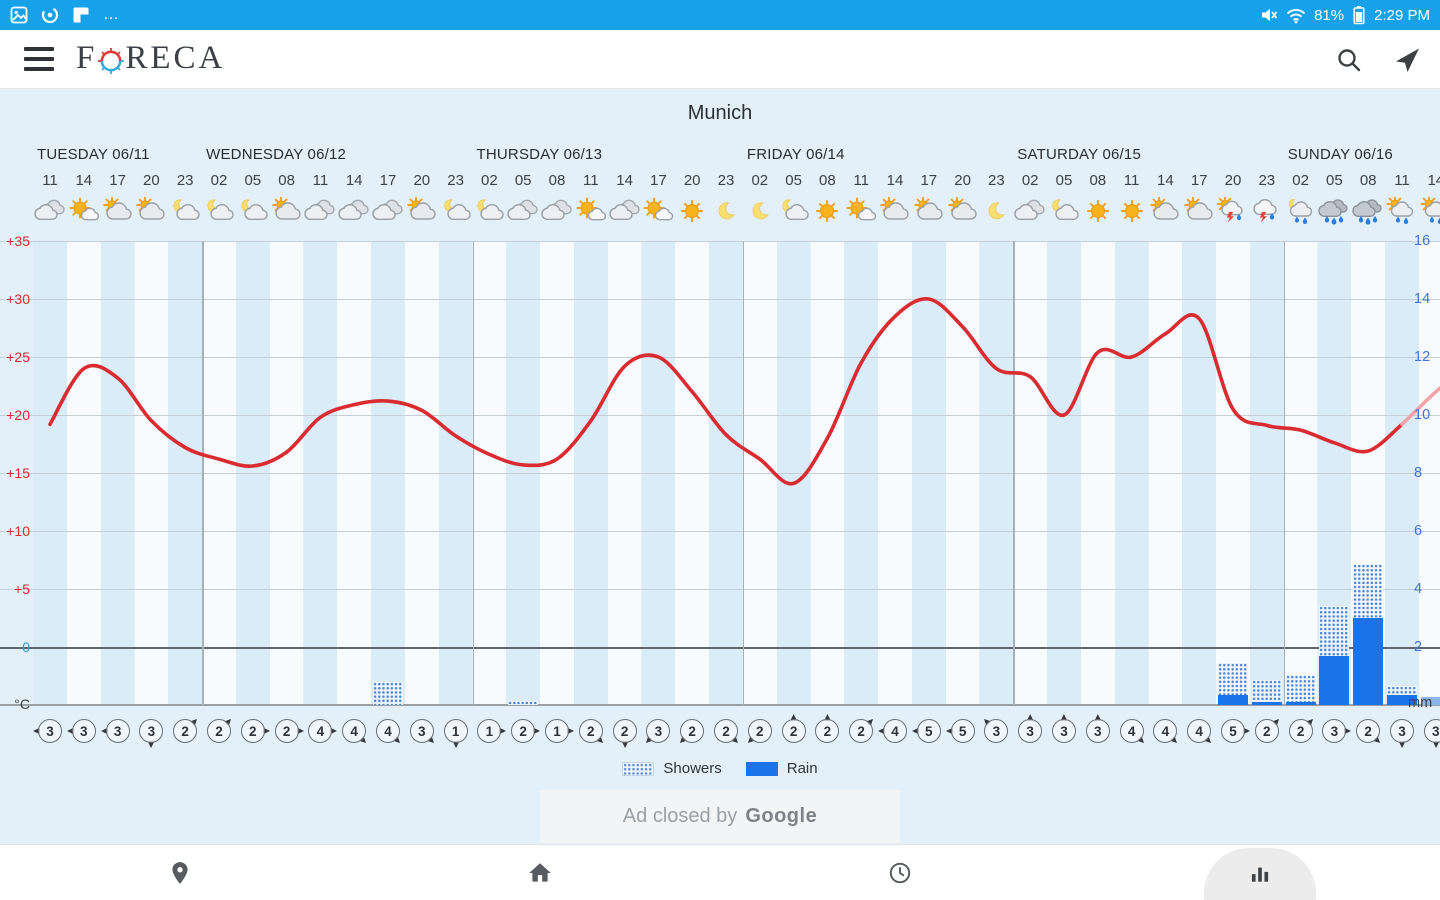 Image resolution: width=1440 pixels, height=900 pixels. What do you see at coordinates (720, 113) in the screenshot?
I see `location-title: Munich` at bounding box center [720, 113].